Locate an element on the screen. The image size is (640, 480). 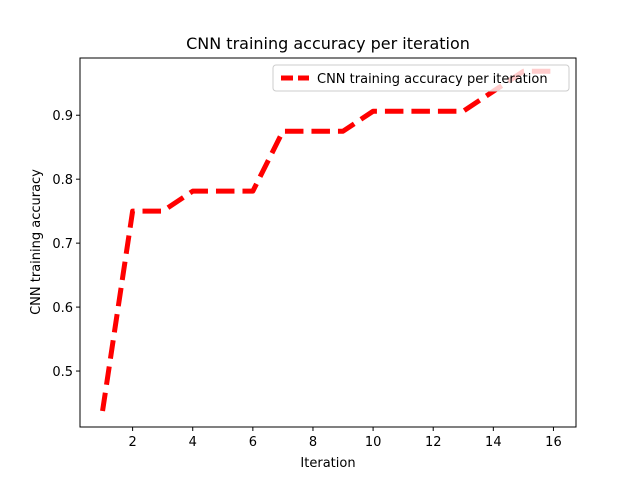
x-tick-label: 6 is located at coordinates (253, 442).